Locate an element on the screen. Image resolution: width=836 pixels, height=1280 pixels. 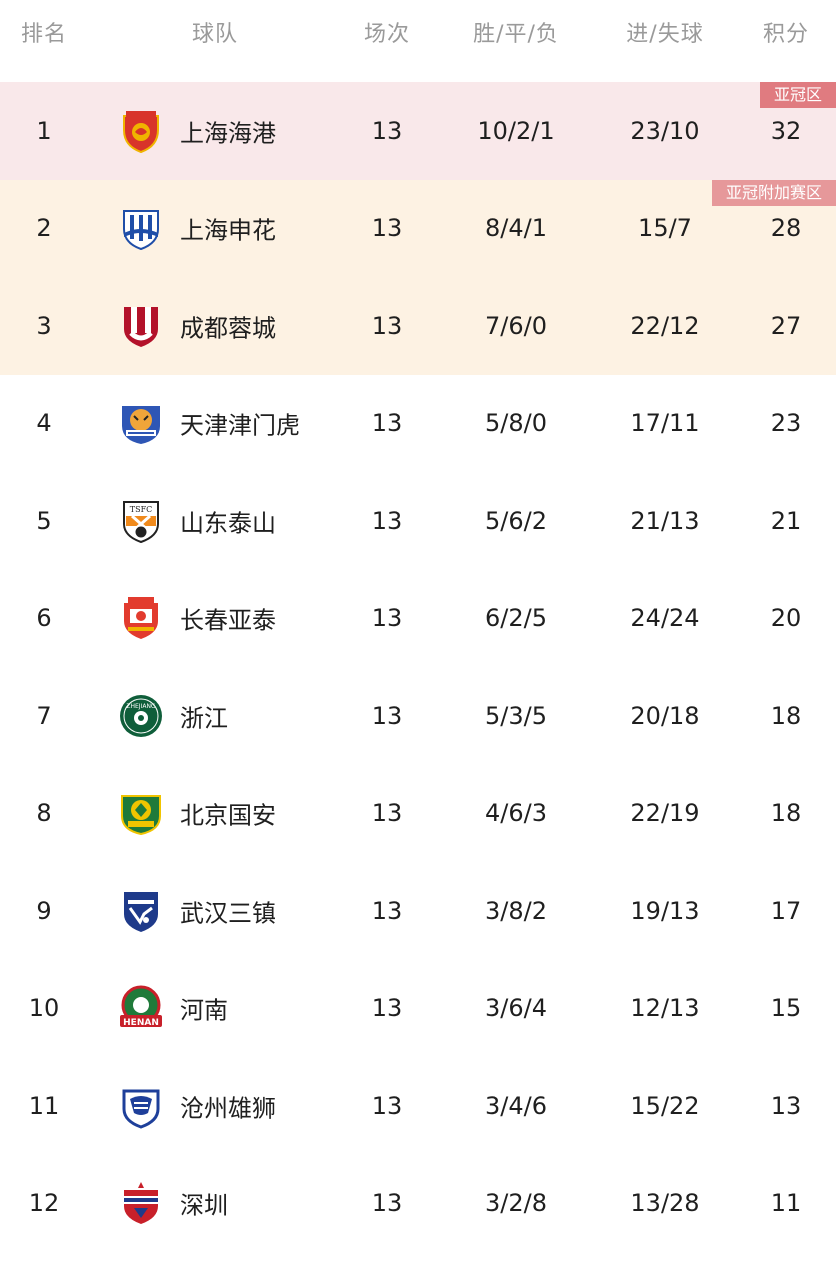
table-row: 7 13 5/3/5 20/18 18 ZHEJIANG 浙江 is located at coordinates (418, 716).